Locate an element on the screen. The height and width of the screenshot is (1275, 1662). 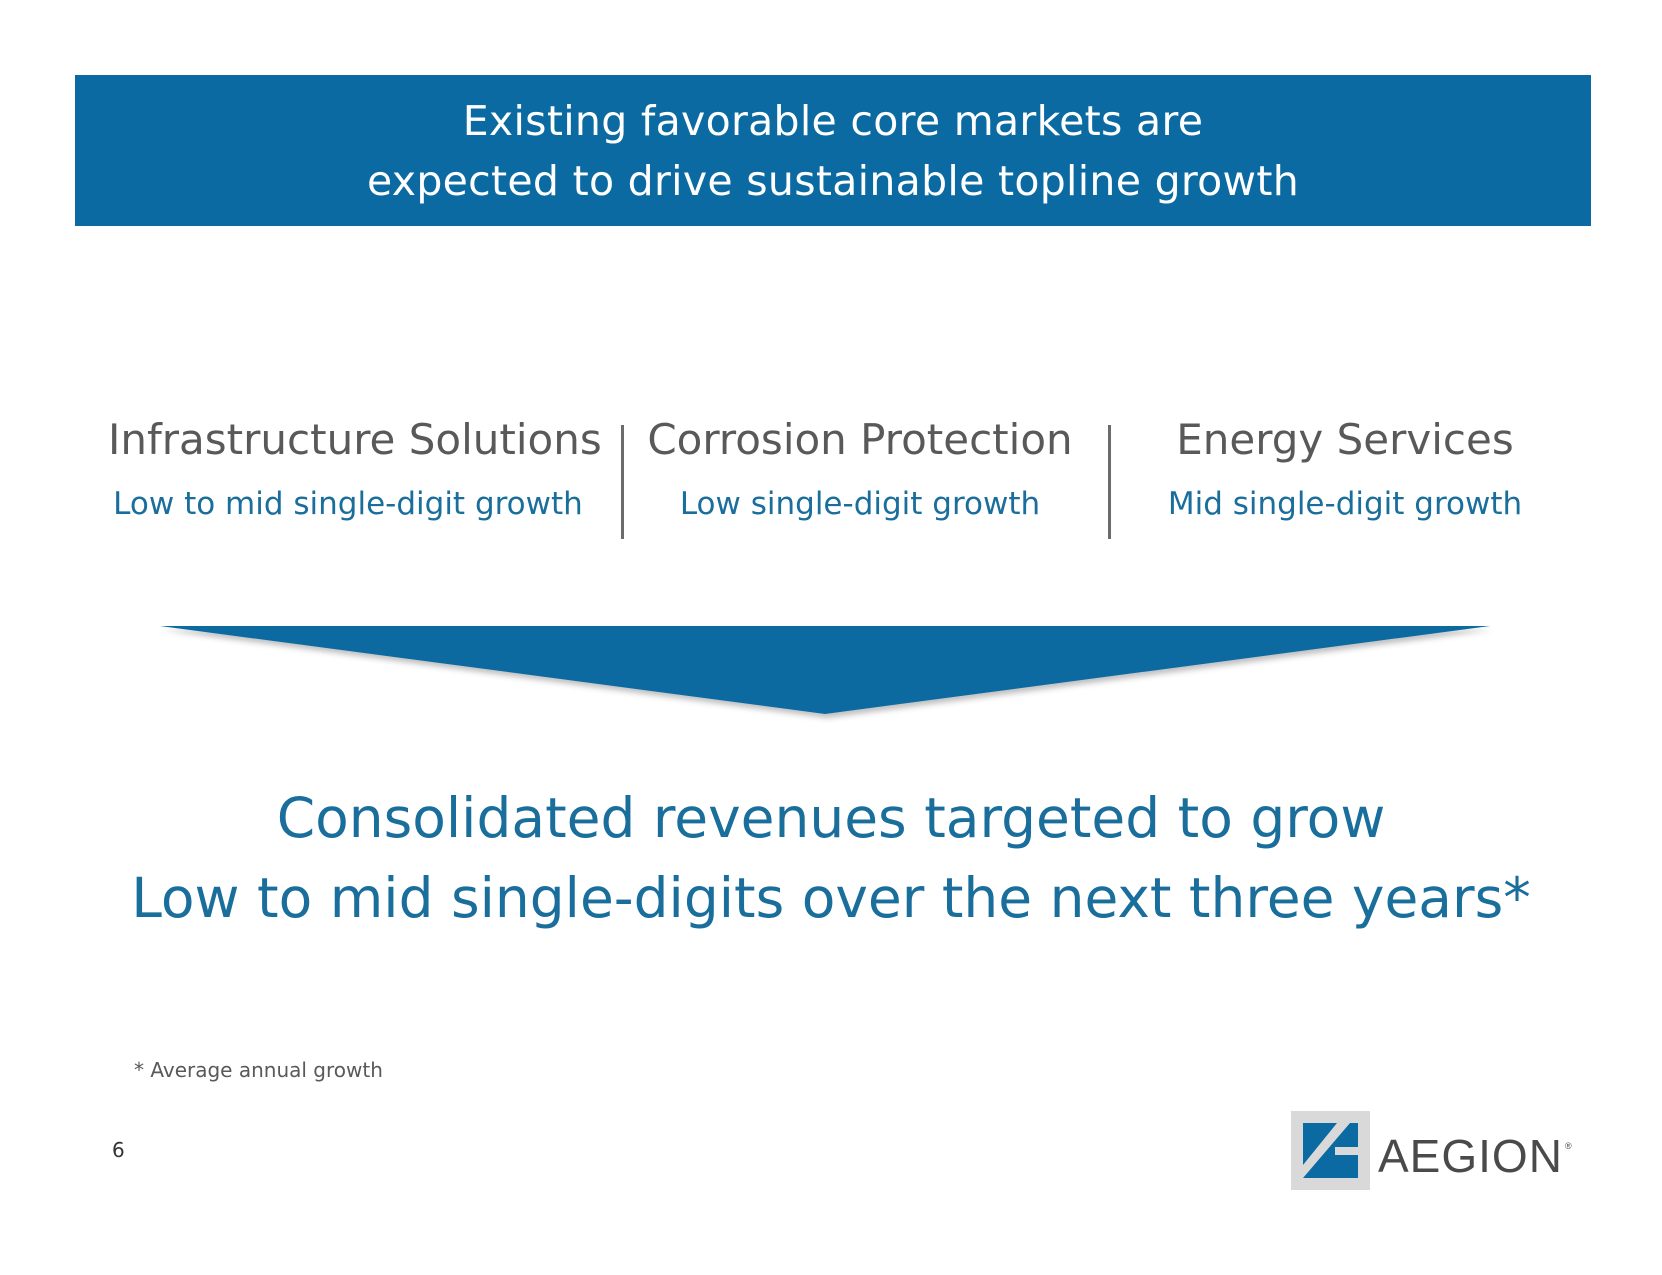
aegion-logo-mark-icon is located at coordinates (1330, 1150).